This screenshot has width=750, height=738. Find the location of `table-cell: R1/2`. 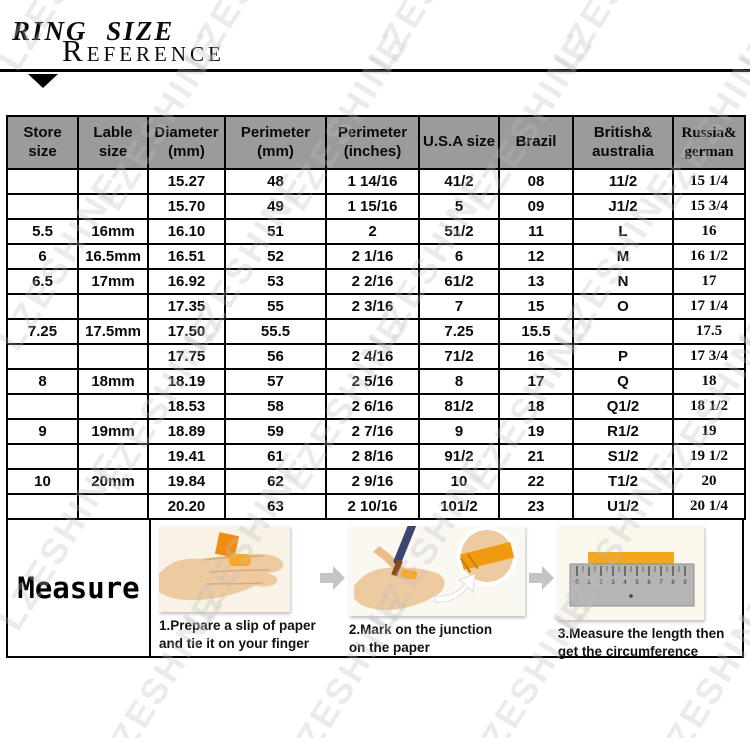

table-cell: R1/2 is located at coordinates (623, 431).